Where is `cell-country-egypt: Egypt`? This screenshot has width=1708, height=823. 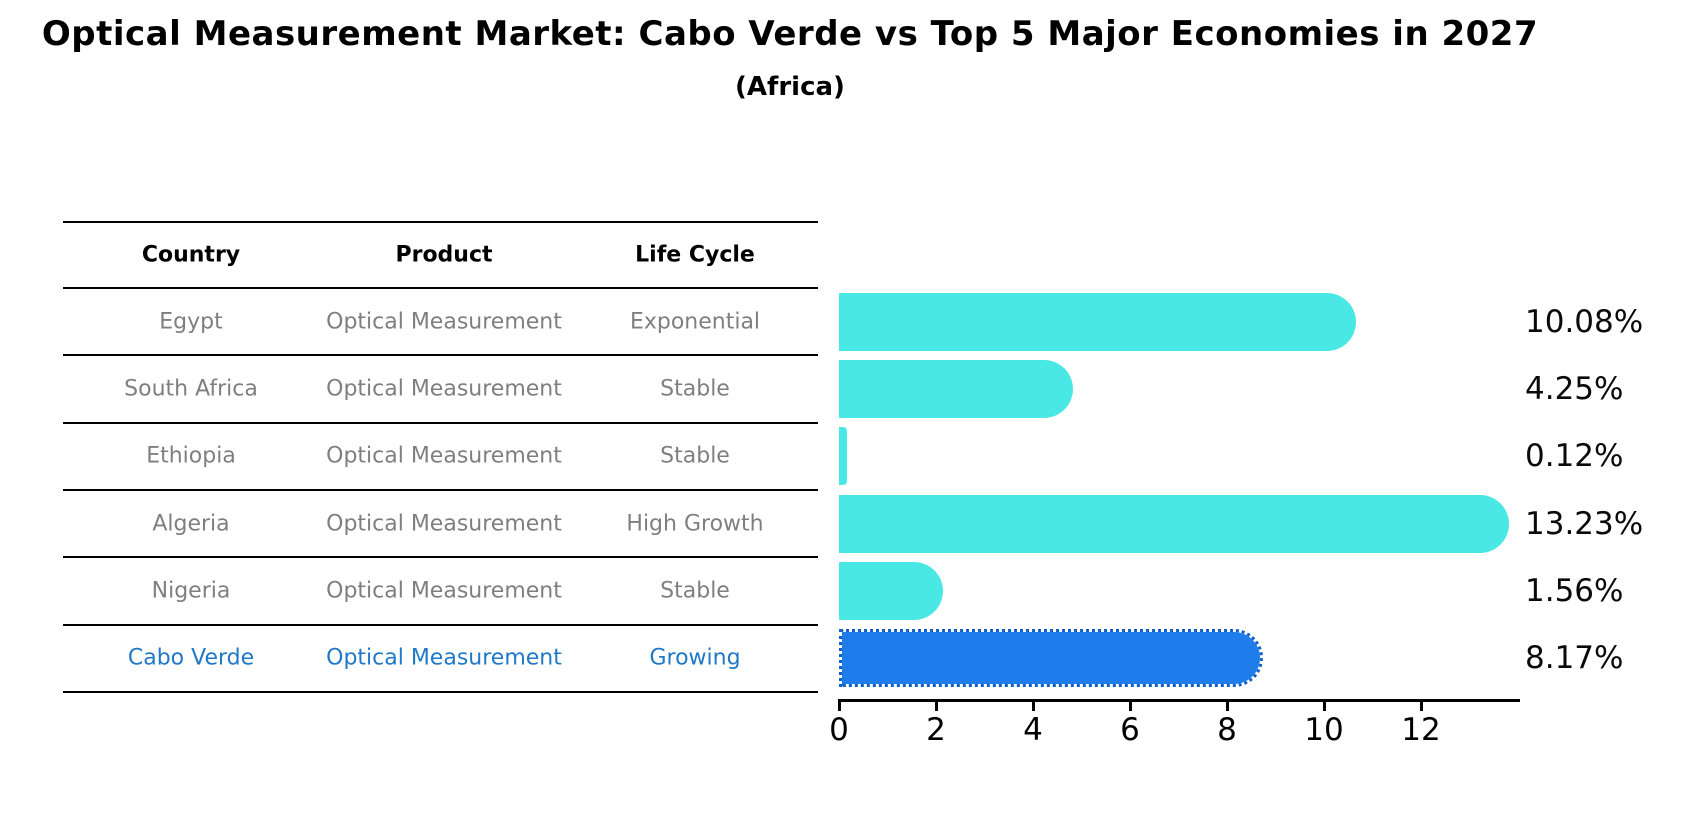
cell-country-egypt: Egypt is located at coordinates (191, 322).